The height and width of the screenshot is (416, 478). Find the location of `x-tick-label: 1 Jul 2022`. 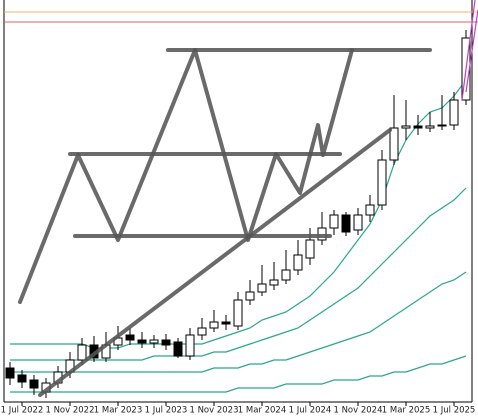

x-tick-label: 1 Jul 2022 is located at coordinates (22, 411).